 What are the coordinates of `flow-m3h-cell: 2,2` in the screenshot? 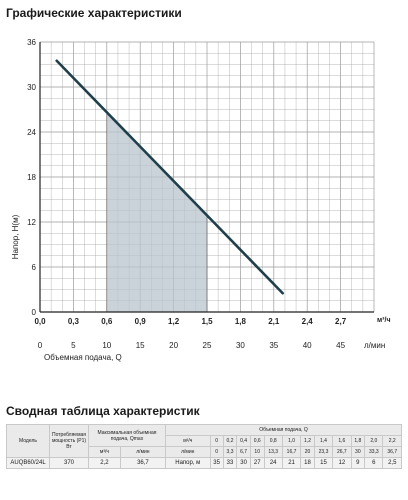 It's located at (392, 441).